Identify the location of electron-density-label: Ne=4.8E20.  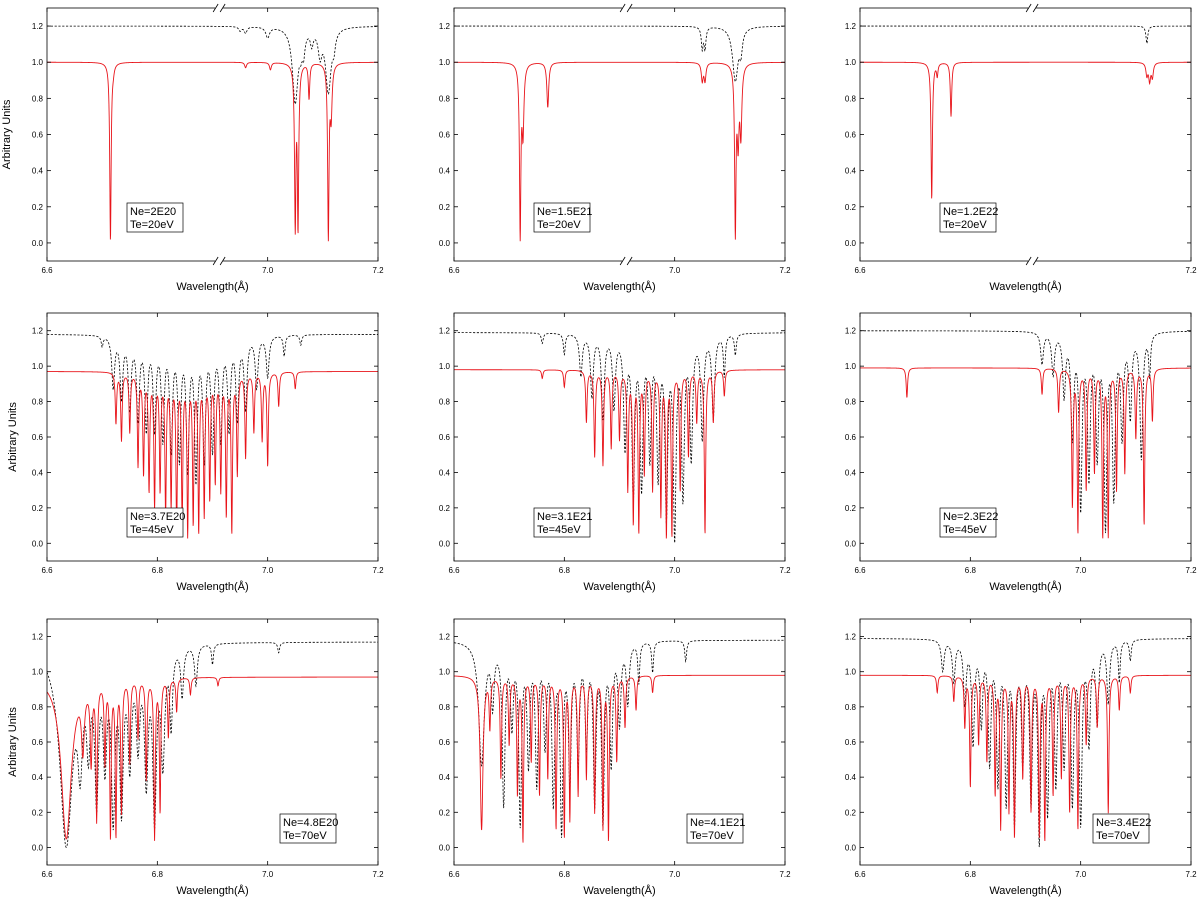
(310, 823).